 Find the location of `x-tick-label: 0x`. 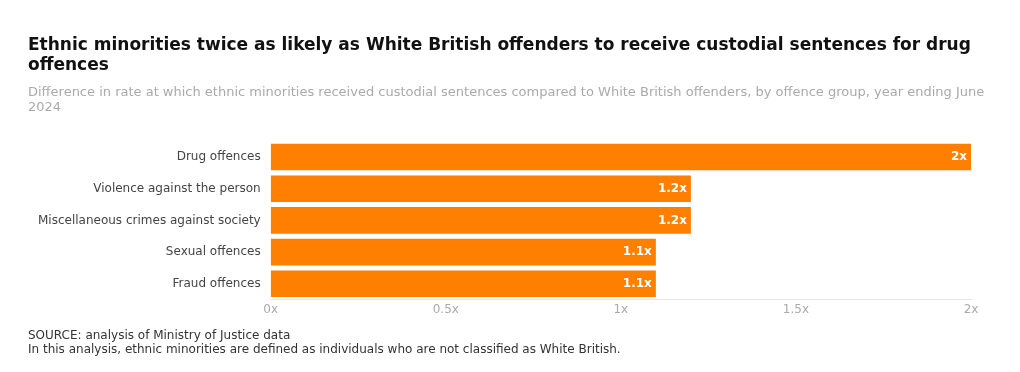

x-tick-label: 0x is located at coordinates (271, 308).